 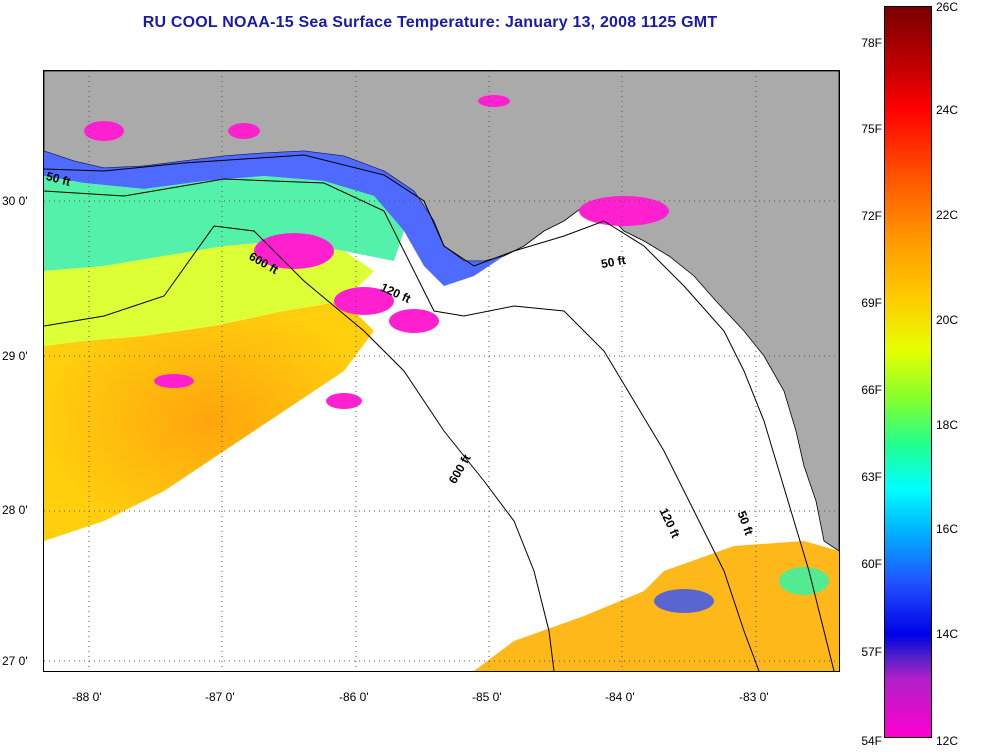 I want to click on colorbar-c-20: 20C, so click(x=947, y=320).